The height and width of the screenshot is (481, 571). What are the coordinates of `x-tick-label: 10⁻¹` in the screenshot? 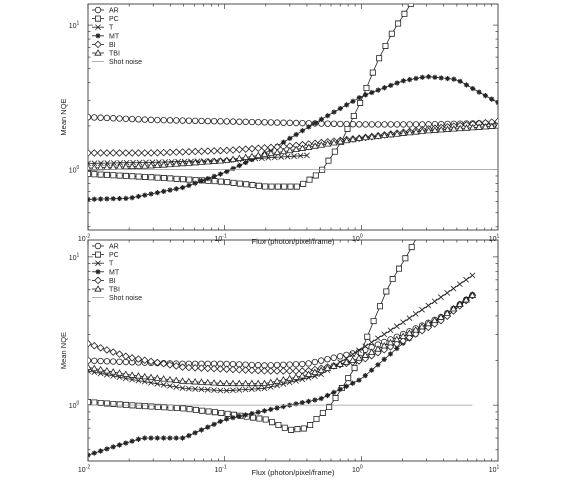 It's located at (221, 239).